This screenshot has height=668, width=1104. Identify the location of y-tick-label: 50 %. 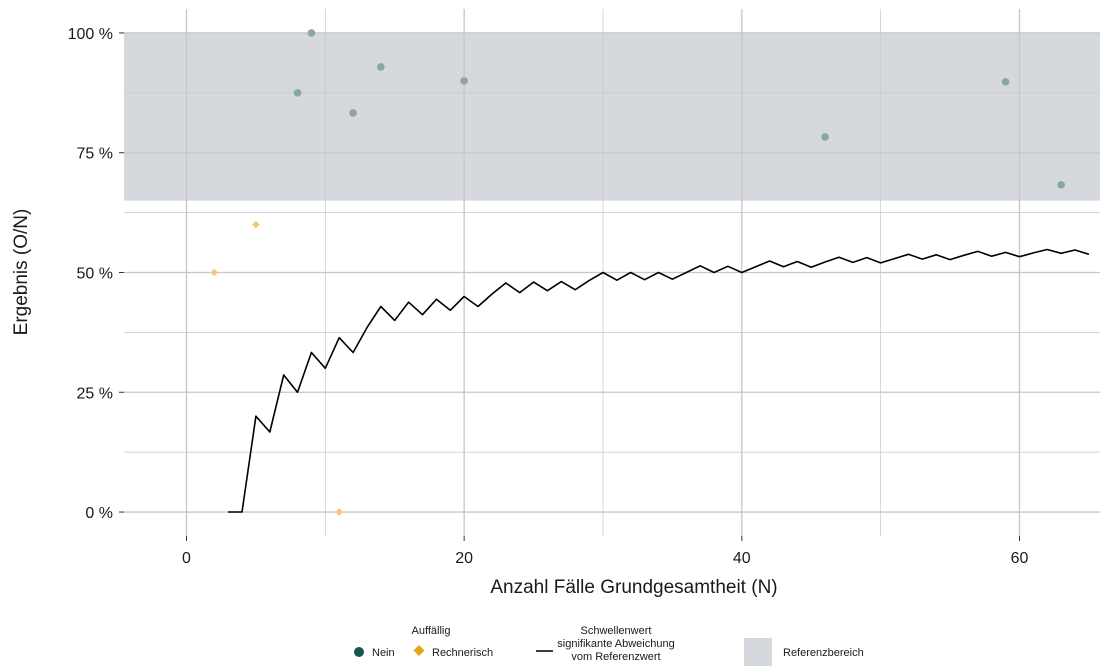
(95, 274).